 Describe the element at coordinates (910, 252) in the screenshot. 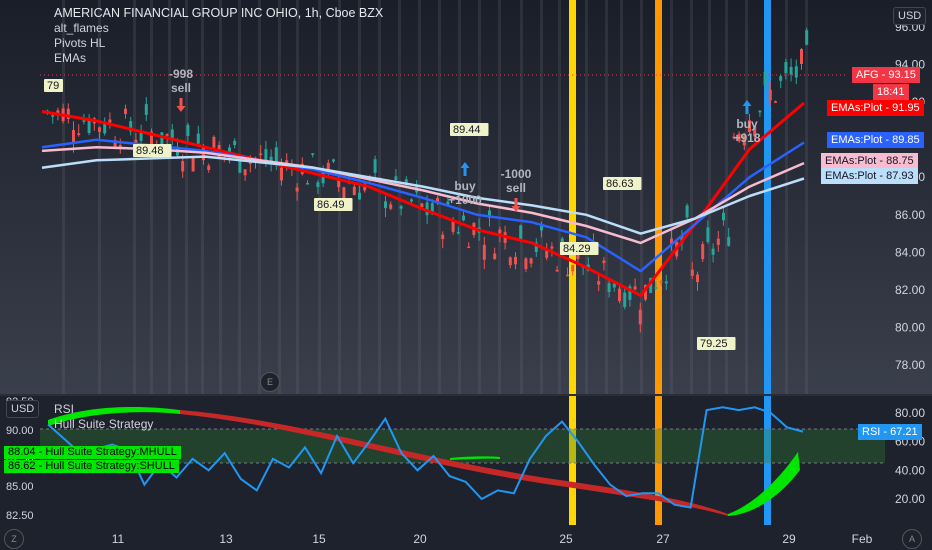

I see `price-tick: 84.00` at that location.